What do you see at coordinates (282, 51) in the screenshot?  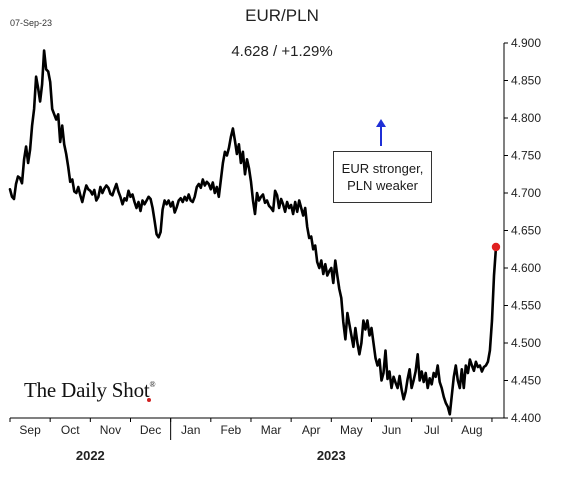 I see `chart-subtitle: 4.628 / +1.29%` at bounding box center [282, 51].